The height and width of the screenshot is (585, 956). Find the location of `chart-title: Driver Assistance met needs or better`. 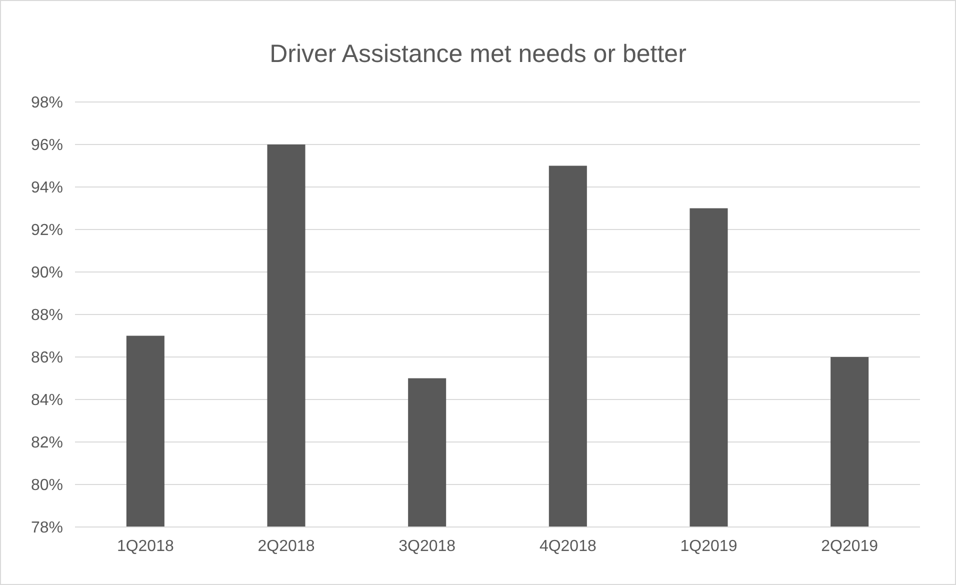

chart-title: Driver Assistance met needs or better is located at coordinates (478, 54).